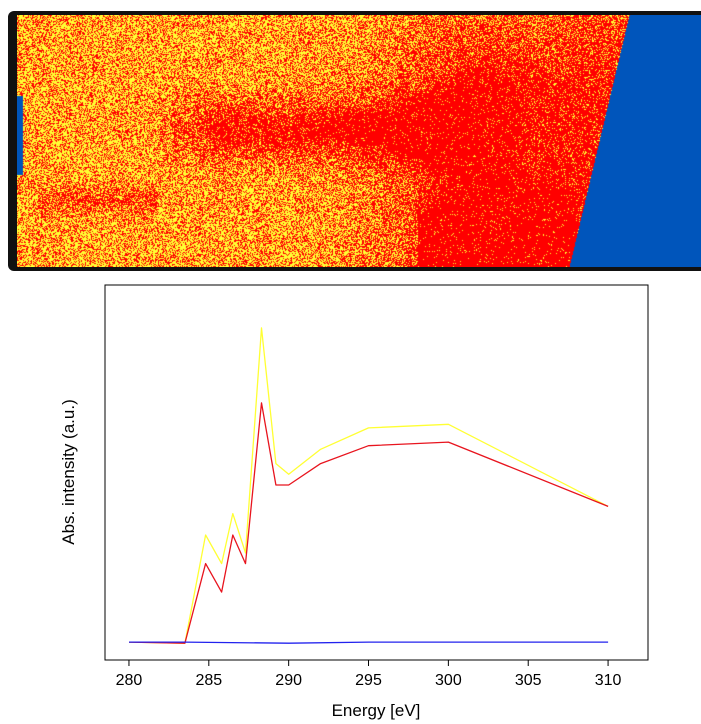 Image resolution: width=701 pixels, height=724 pixels. I want to click on x-tick-label: 310, so click(608, 680).